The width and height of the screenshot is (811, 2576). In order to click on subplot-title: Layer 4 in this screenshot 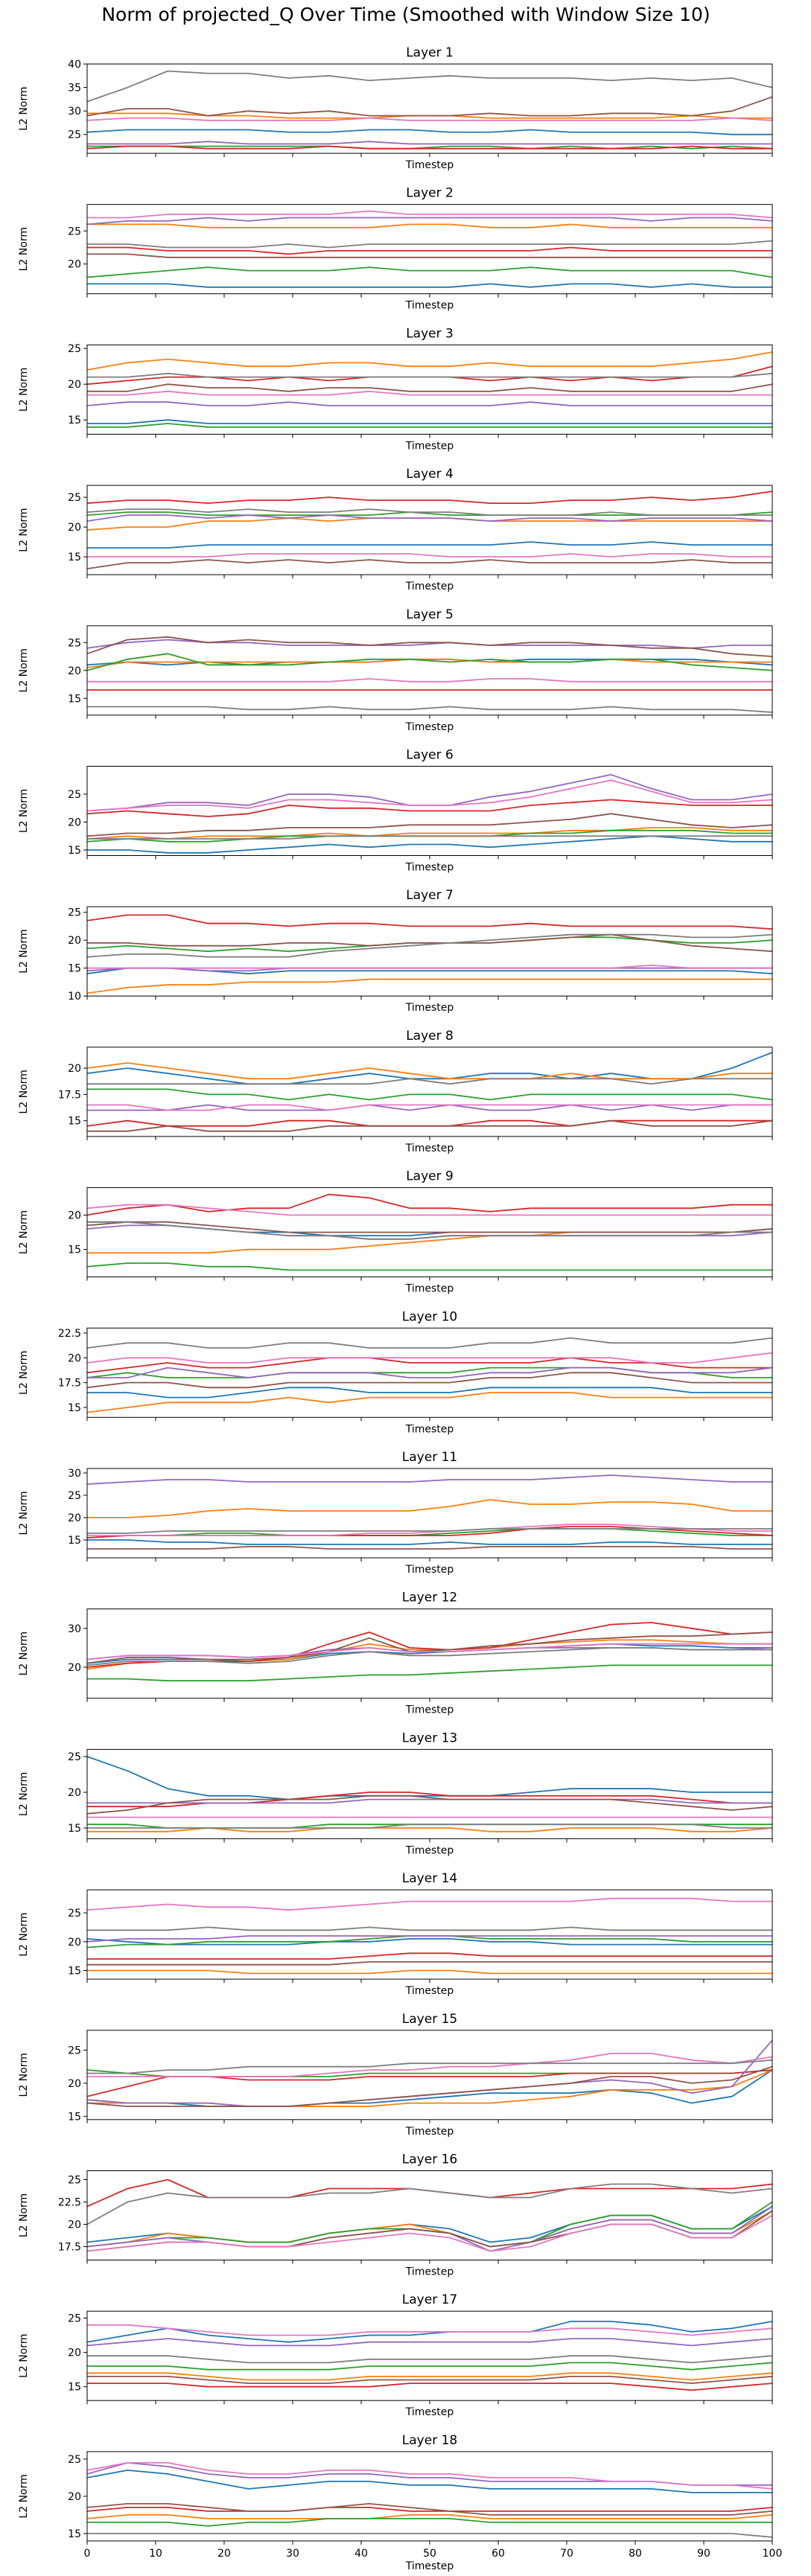, I will do `click(430, 474)`.